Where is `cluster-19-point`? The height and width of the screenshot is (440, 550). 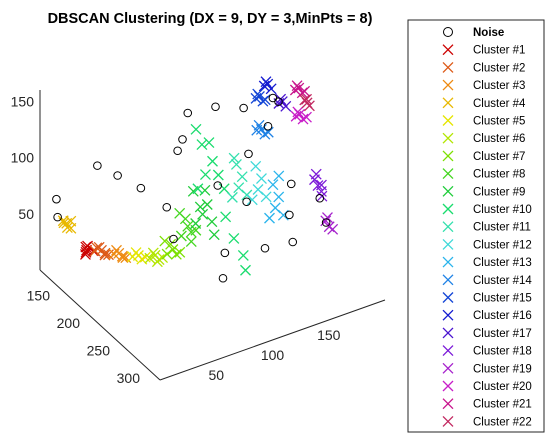 cluster-19-point is located at coordinates (333, 229).